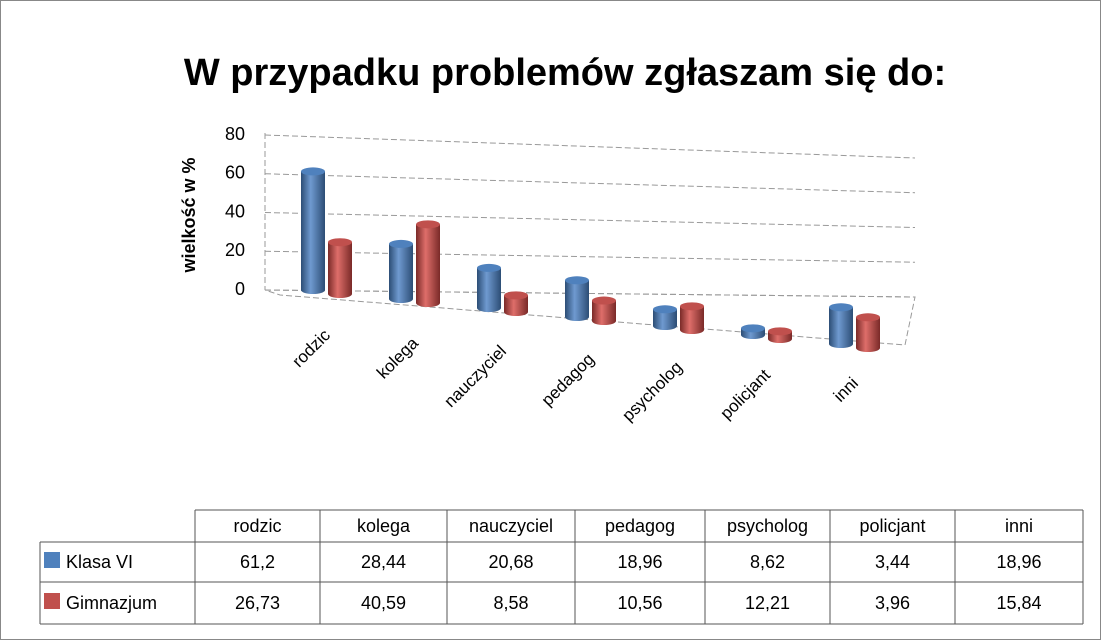 This screenshot has width=1101, height=640. Describe the element at coordinates (235, 250) in the screenshot. I see `y-tick-label: 20` at that location.